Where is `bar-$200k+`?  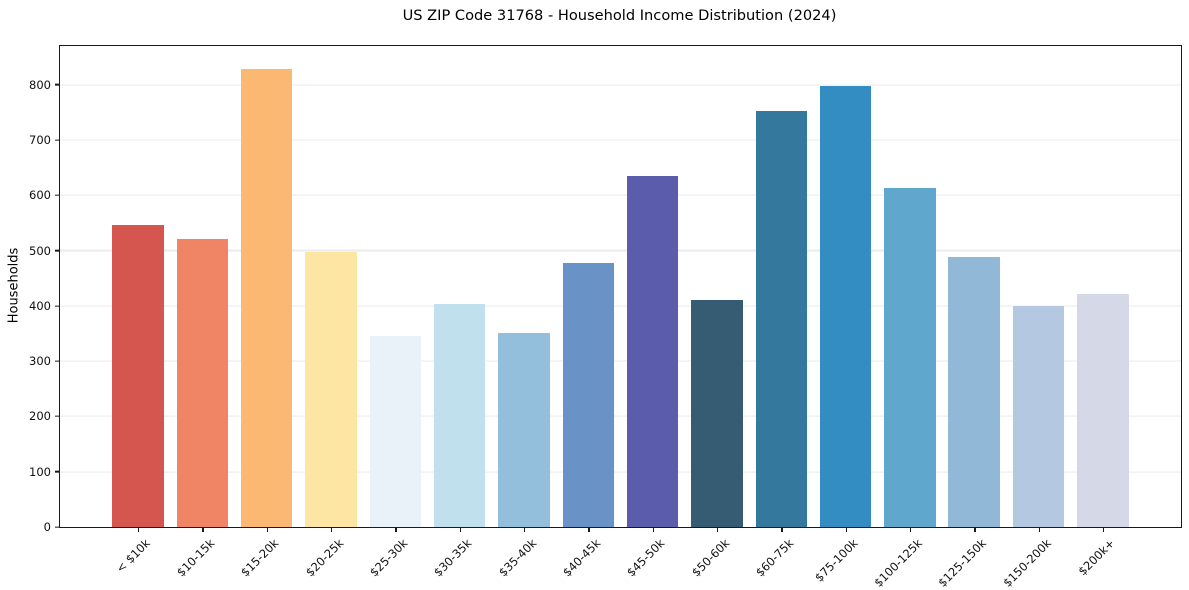
bar-$200k+ is located at coordinates (1103, 410).